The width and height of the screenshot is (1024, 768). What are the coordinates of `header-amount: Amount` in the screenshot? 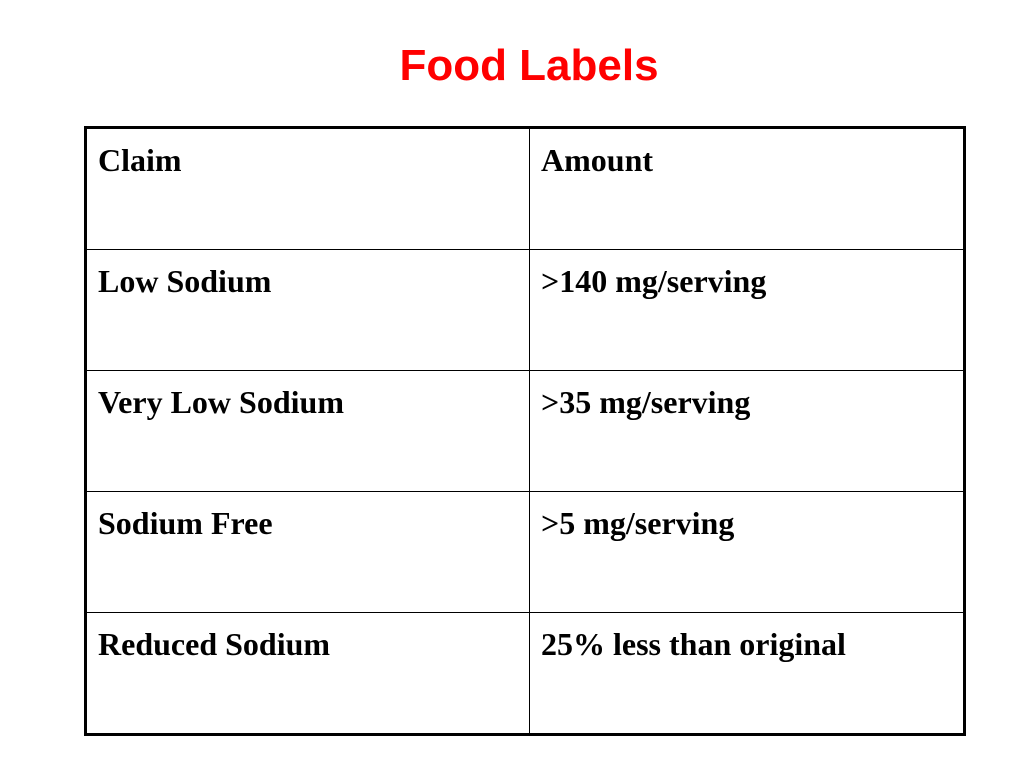 It's located at (747, 188).